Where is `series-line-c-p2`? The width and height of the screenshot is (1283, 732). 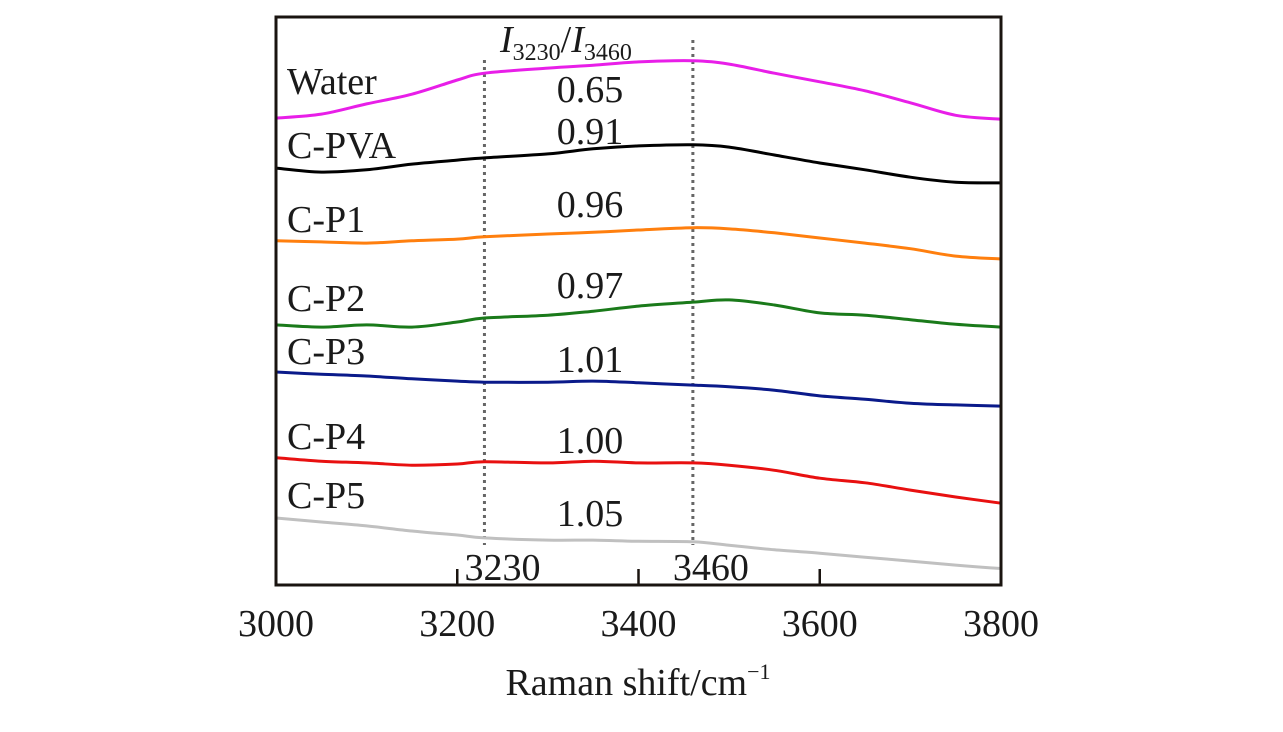 series-line-c-p2 is located at coordinates (638, 313).